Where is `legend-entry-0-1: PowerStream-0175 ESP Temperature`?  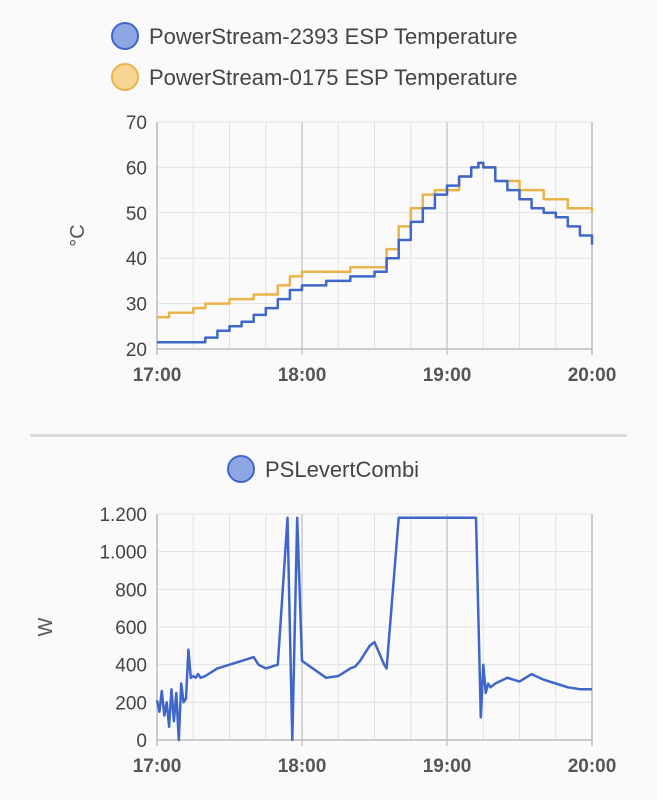 legend-entry-0-1: PowerStream-0175 ESP Temperature is located at coordinates (314, 77).